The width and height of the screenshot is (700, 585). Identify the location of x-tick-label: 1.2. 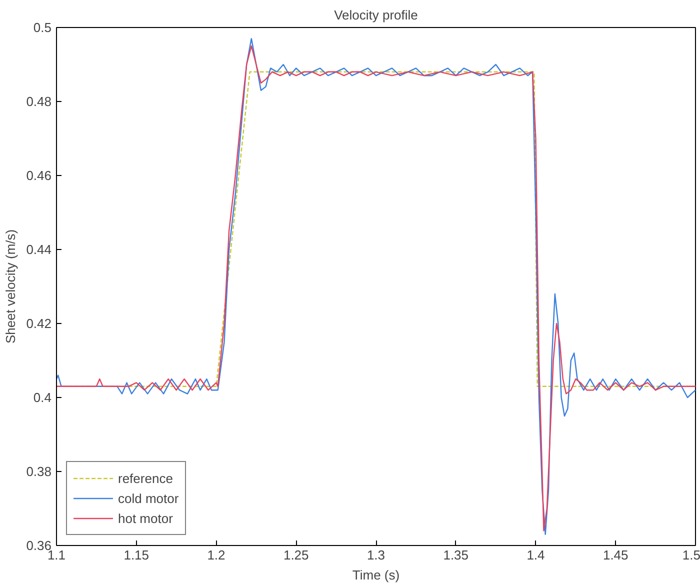
(216, 555).